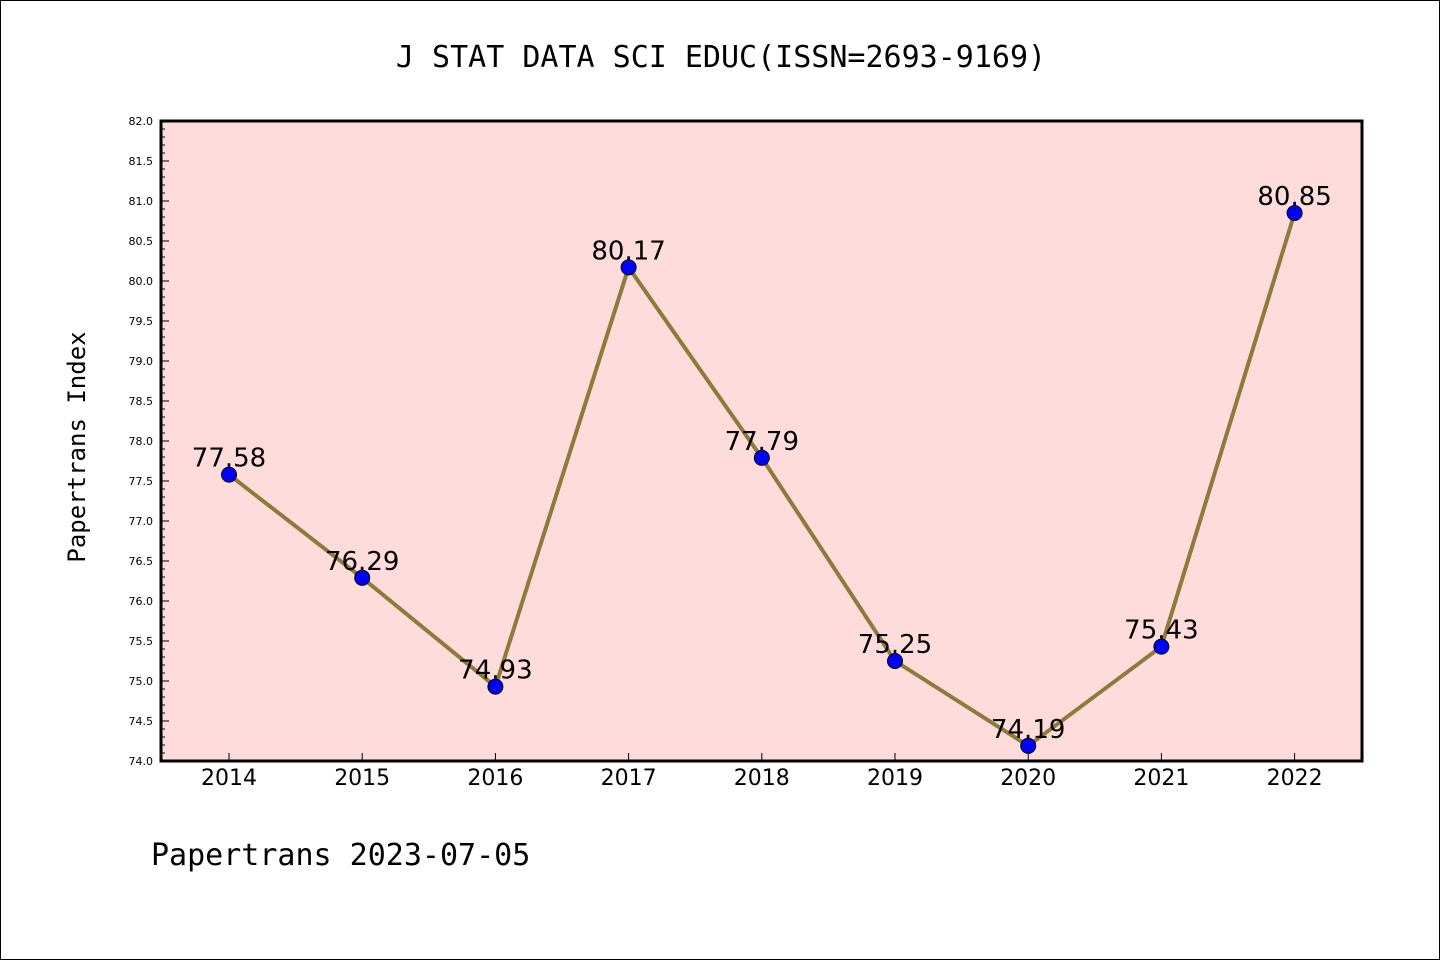  Describe the element at coordinates (77, 446) in the screenshot. I see `y-axis-label: Papertrans Index` at that location.